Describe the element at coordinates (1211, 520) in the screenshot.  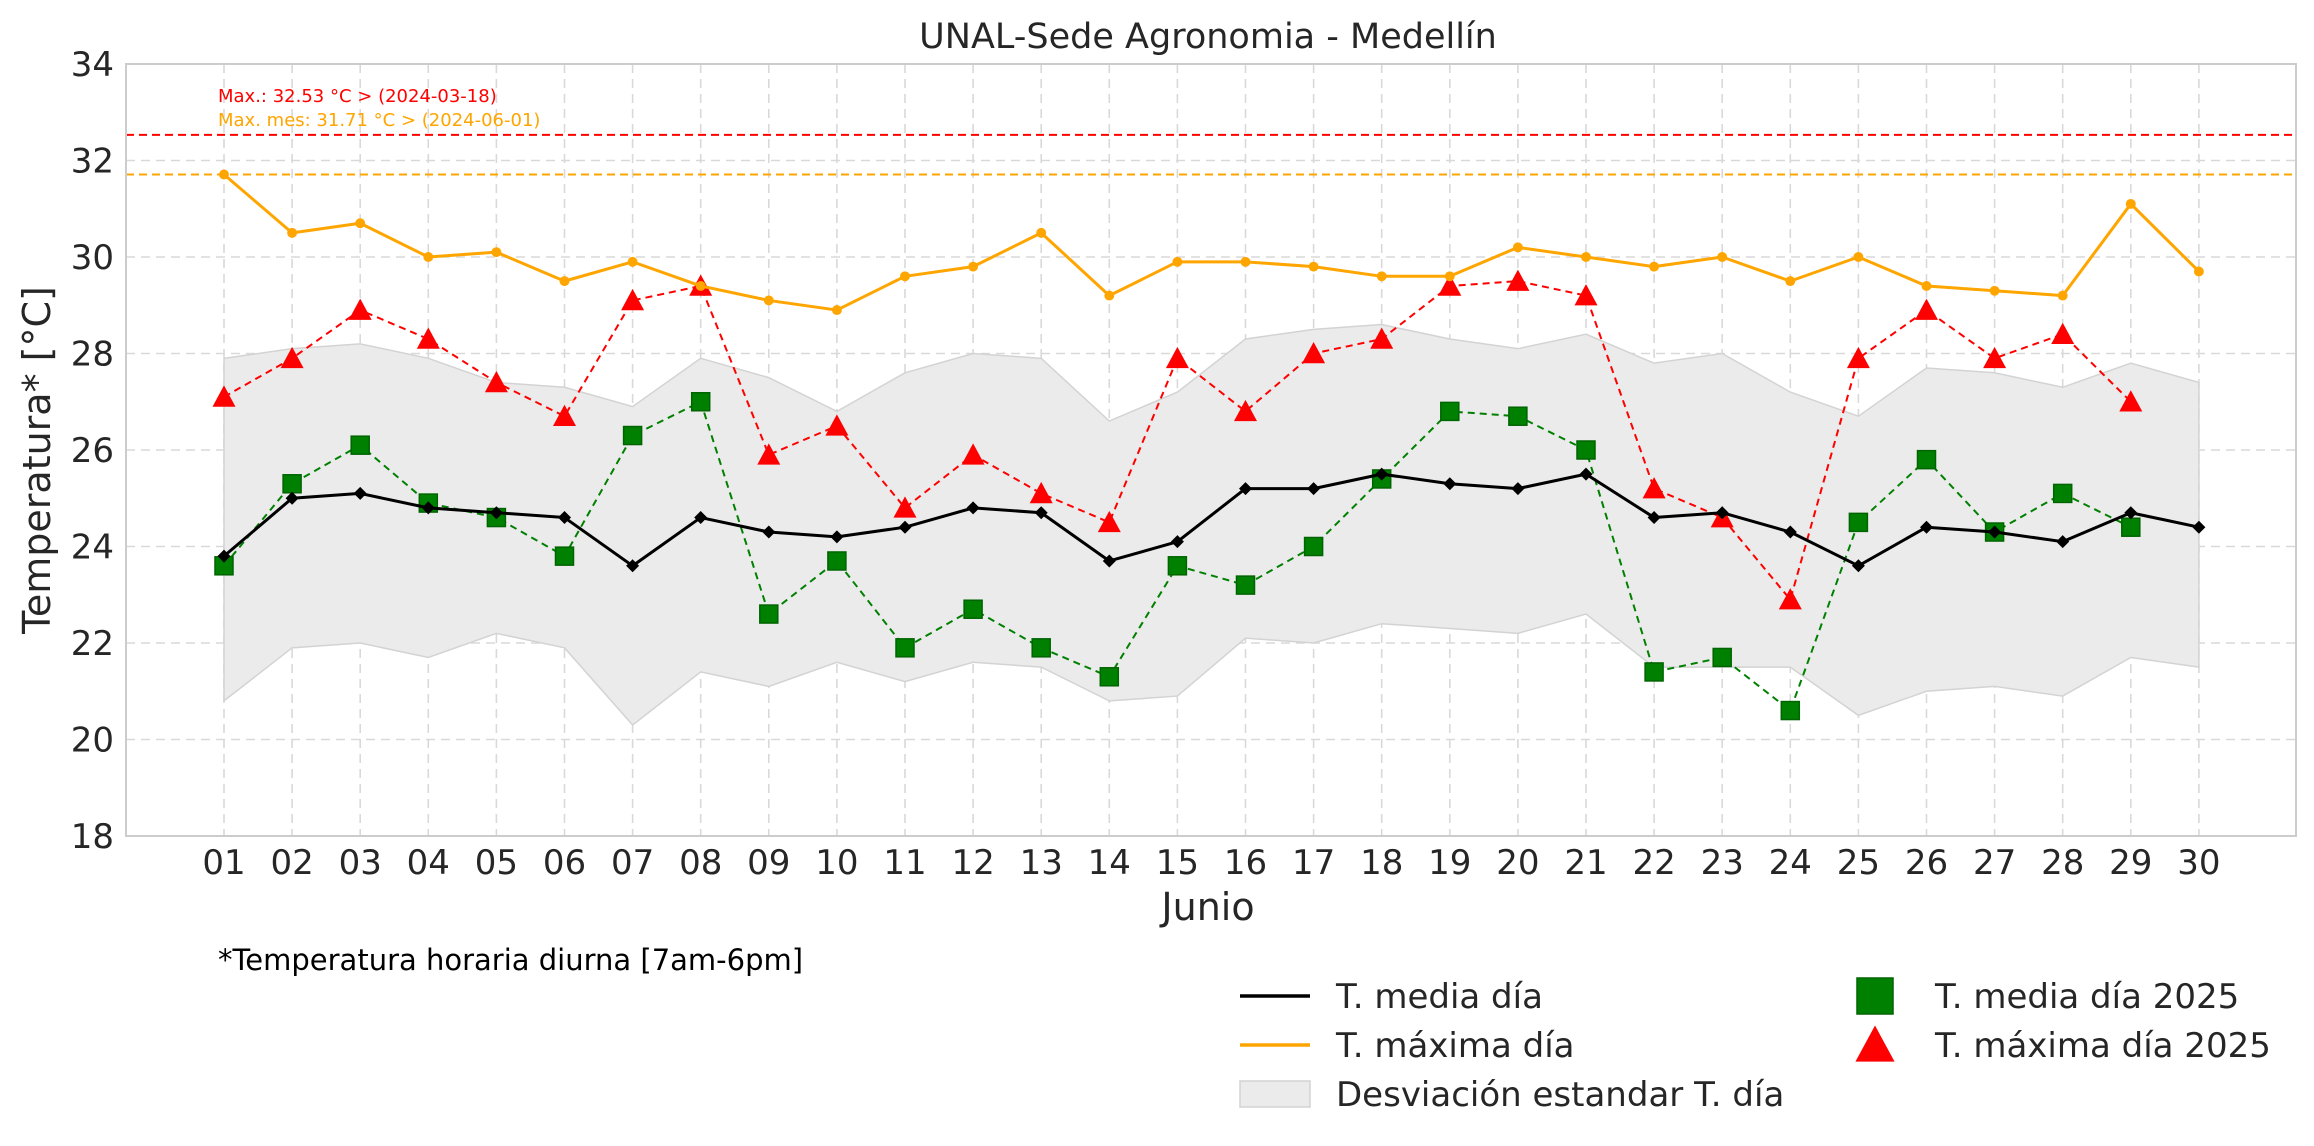
I see `series-line-t-media-d-a` at that location.